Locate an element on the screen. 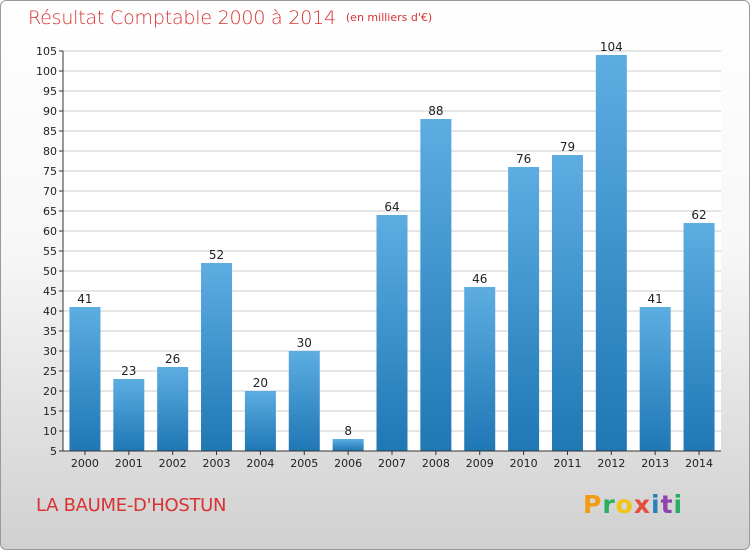 Image resolution: width=750 pixels, height=550 pixels. data-label: 23 is located at coordinates (128, 371).